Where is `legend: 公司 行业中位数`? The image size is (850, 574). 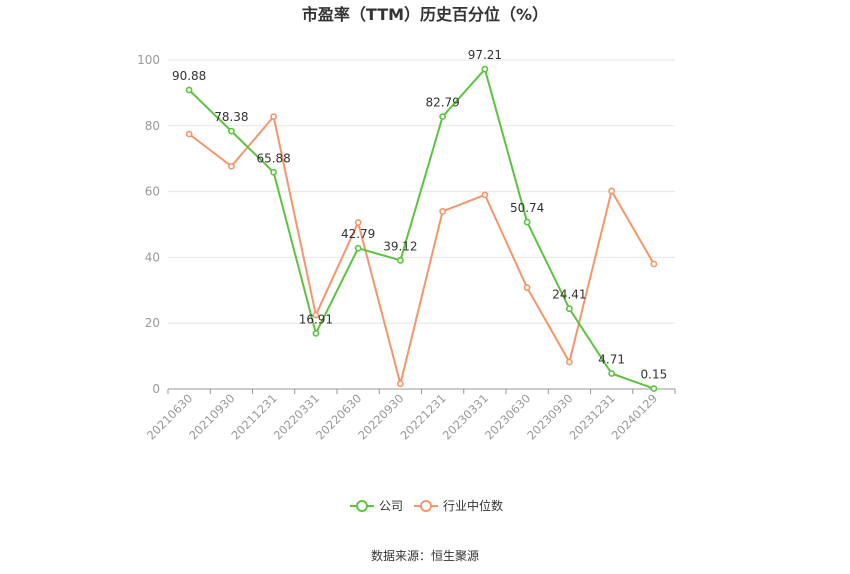
legend: 公司 行业中位数 is located at coordinates (426, 505).